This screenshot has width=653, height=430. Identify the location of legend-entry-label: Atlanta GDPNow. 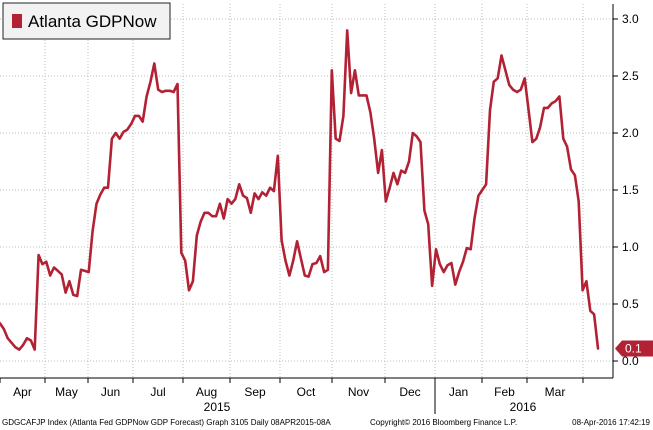
(92, 21).